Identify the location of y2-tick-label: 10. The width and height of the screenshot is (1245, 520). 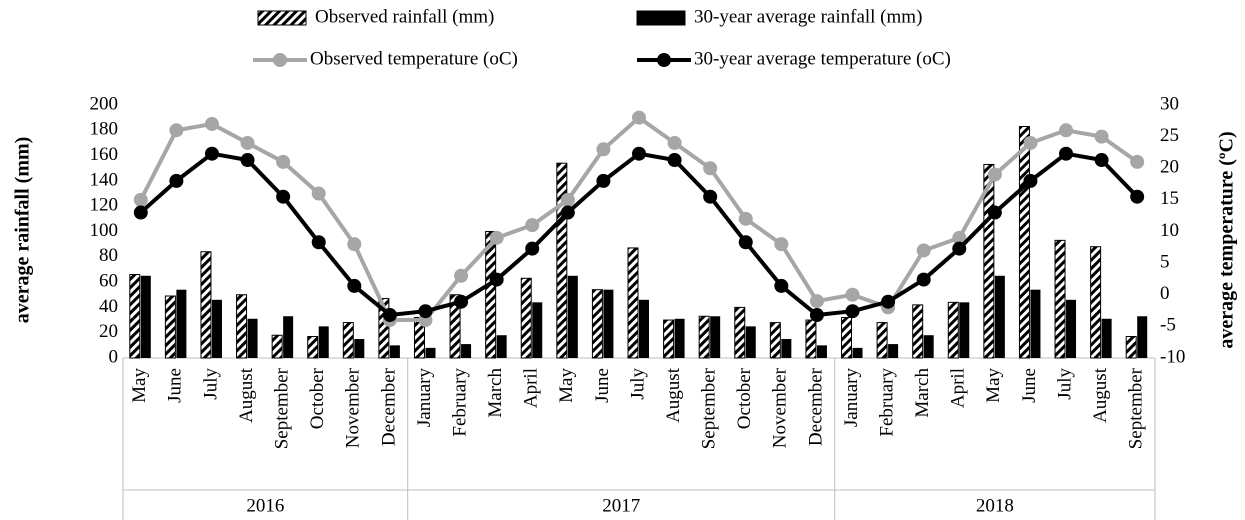
(1169, 230).